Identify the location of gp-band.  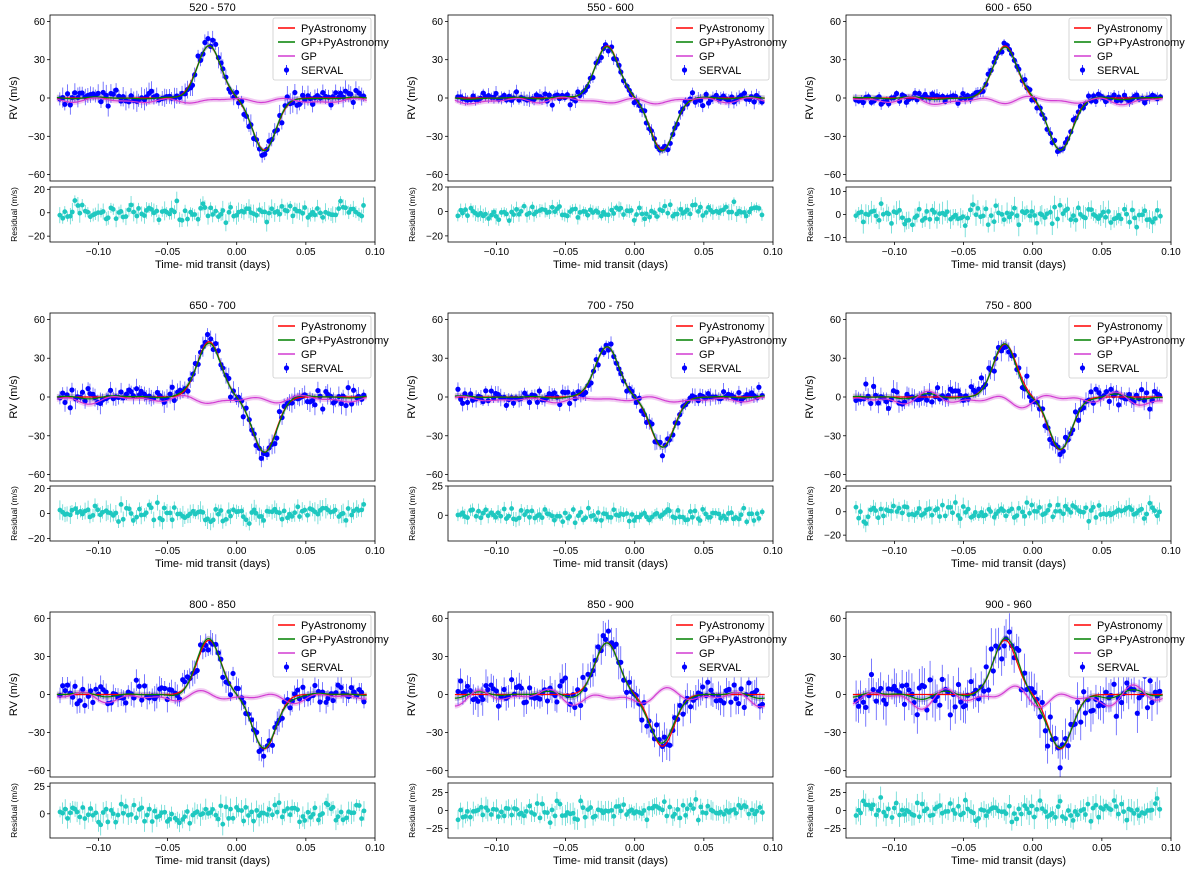
(609, 697).